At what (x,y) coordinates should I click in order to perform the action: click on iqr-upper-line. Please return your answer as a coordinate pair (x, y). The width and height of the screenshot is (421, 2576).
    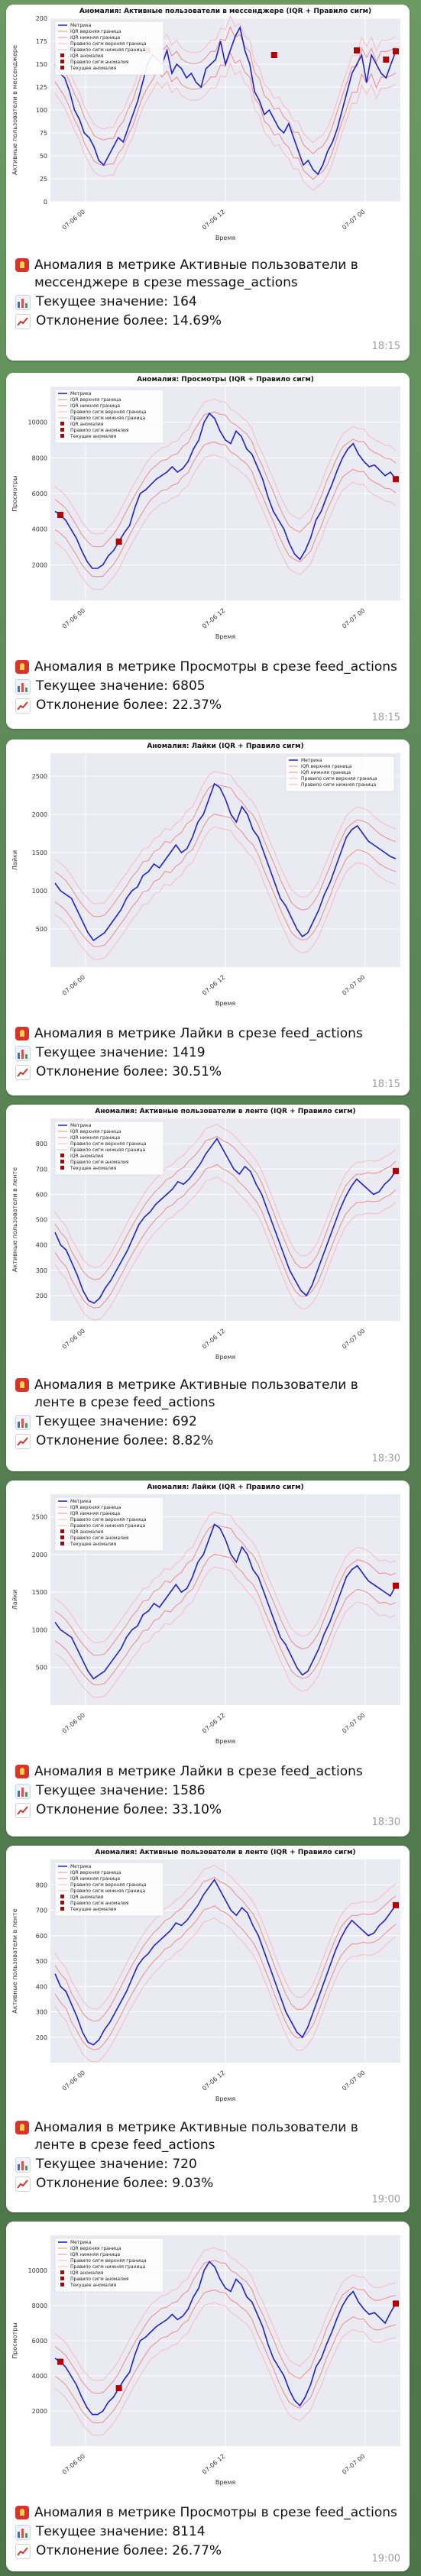
    Looking at the image, I should click on (225, 1949).